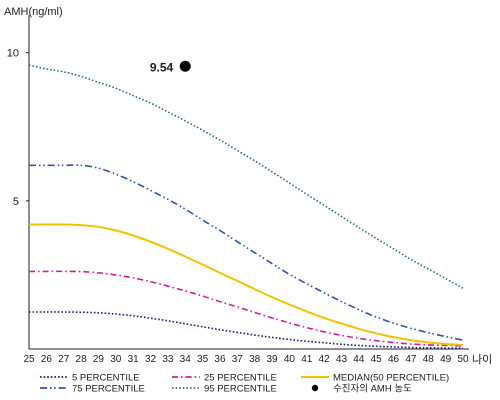  What do you see at coordinates (446, 359) in the screenshot?
I see `x-tick-label: 49` at bounding box center [446, 359].